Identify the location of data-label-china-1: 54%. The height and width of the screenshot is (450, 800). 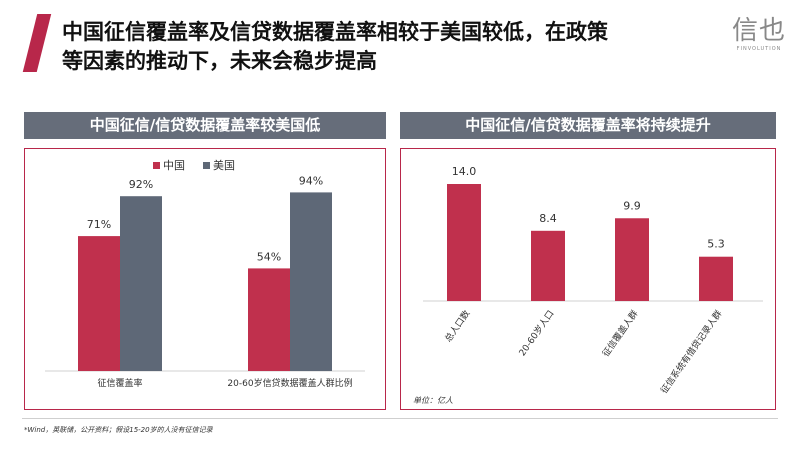
(269, 256).